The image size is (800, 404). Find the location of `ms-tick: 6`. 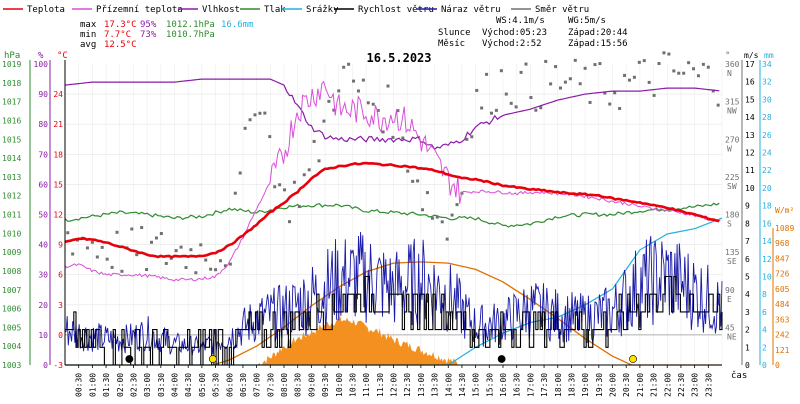

ms-tick: 6 is located at coordinates (747, 259).